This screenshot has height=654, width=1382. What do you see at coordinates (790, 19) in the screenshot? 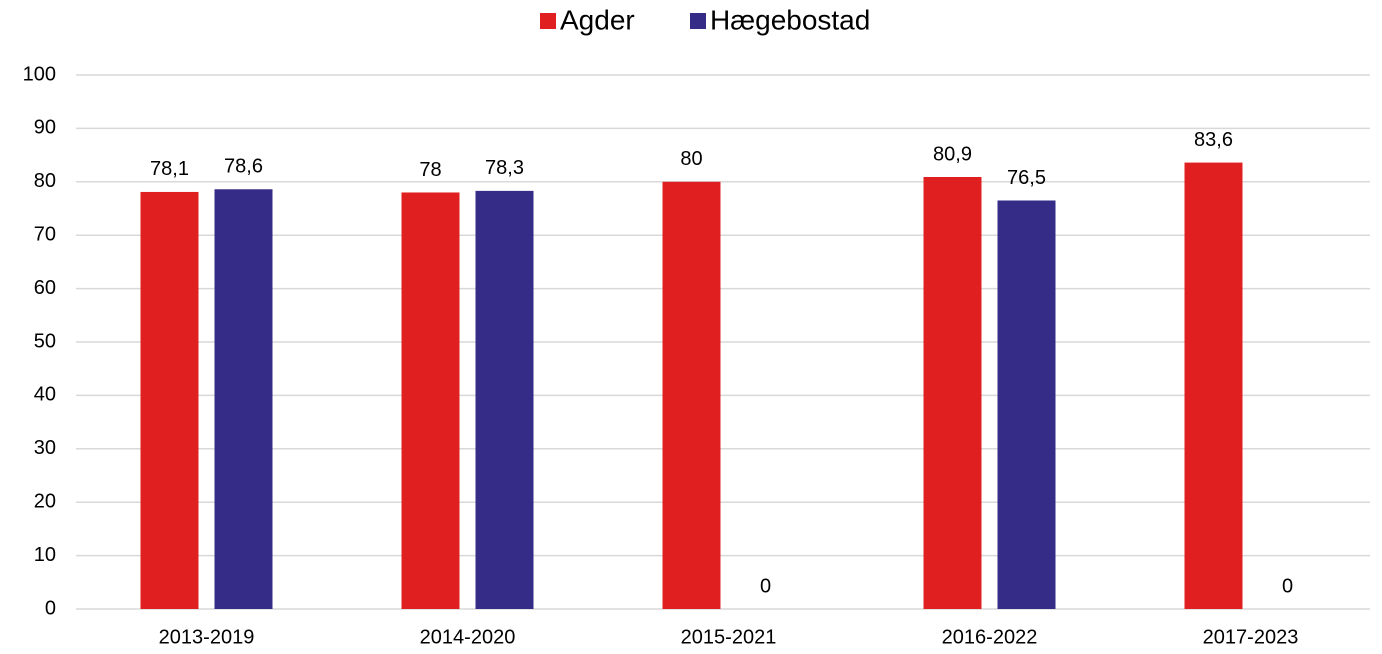
I see `legend-label: Hægebostad` at bounding box center [790, 19].